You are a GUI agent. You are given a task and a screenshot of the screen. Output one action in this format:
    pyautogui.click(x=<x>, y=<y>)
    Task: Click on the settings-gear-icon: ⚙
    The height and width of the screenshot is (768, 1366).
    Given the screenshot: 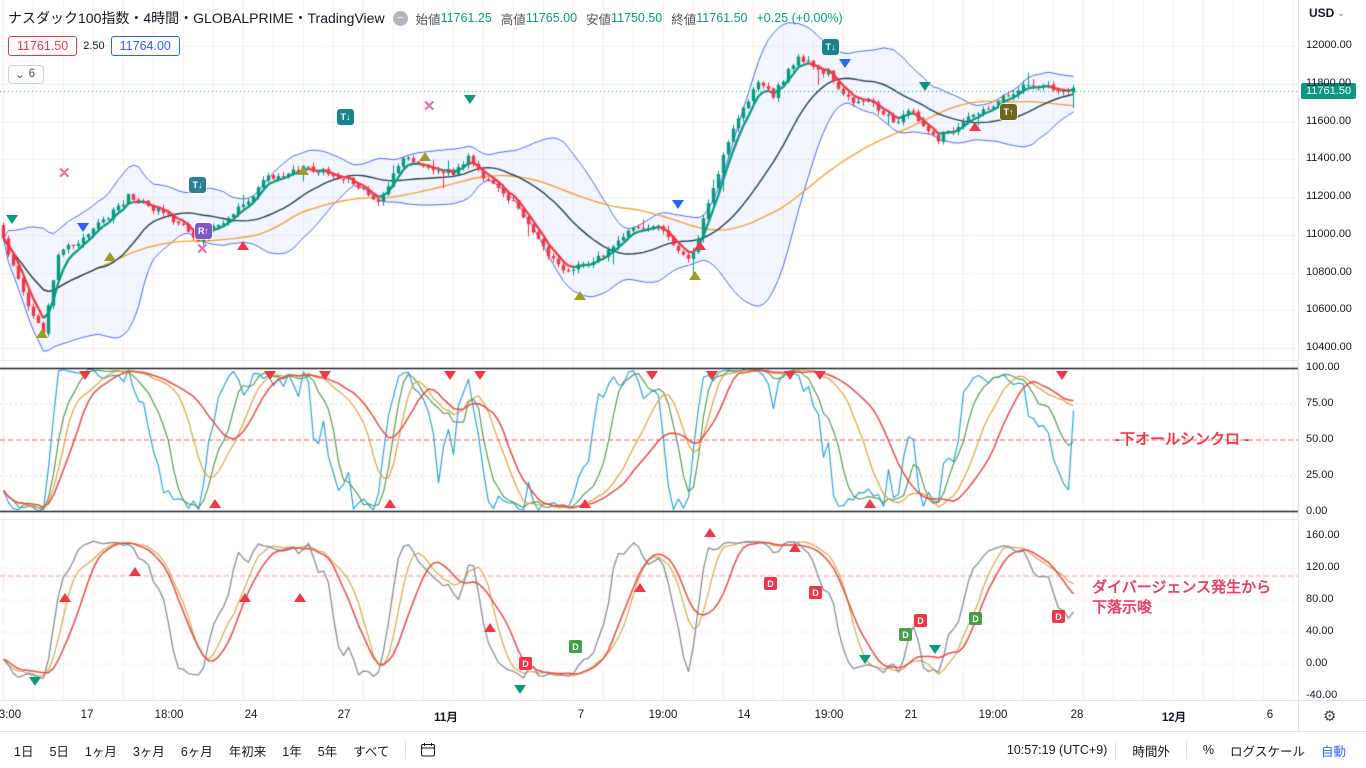 What is the action you would take?
    pyautogui.click(x=1330, y=716)
    